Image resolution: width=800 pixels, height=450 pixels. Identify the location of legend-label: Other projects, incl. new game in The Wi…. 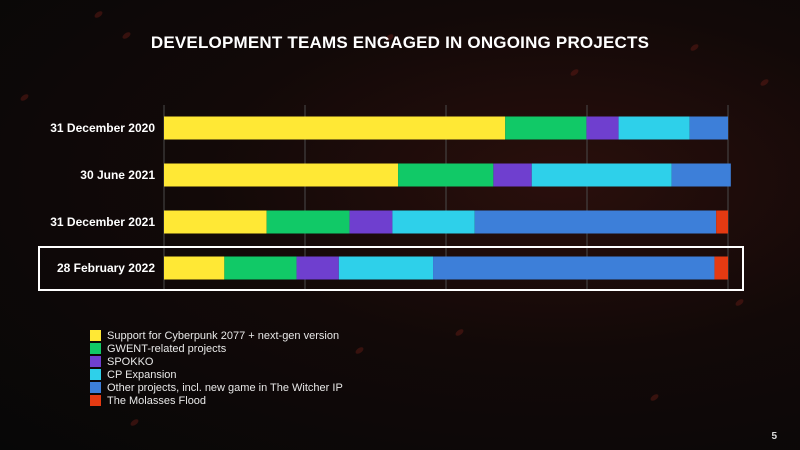
(225, 387).